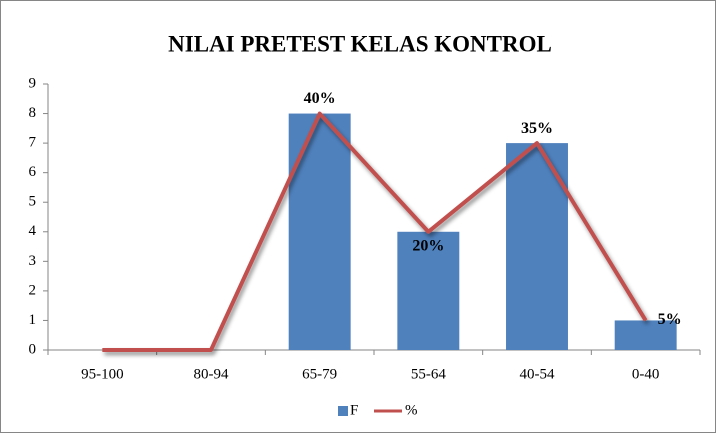 Image resolution: width=717 pixels, height=434 pixels. Describe the element at coordinates (33, 261) in the screenshot. I see `y-tick-label: 3` at that location.